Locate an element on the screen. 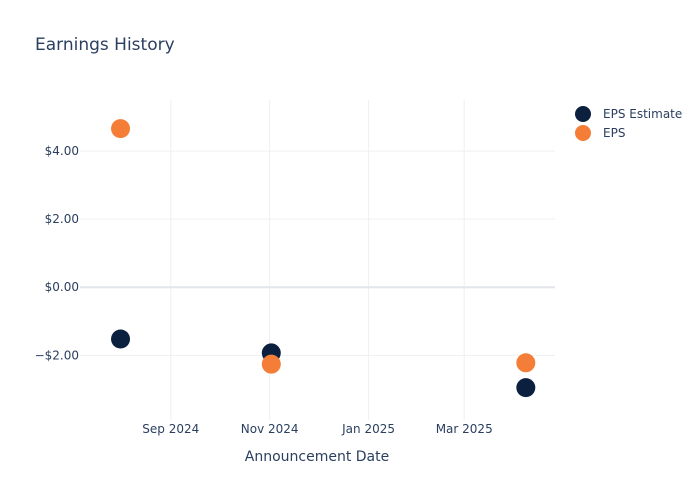  legend-label: EPS is located at coordinates (614, 133).